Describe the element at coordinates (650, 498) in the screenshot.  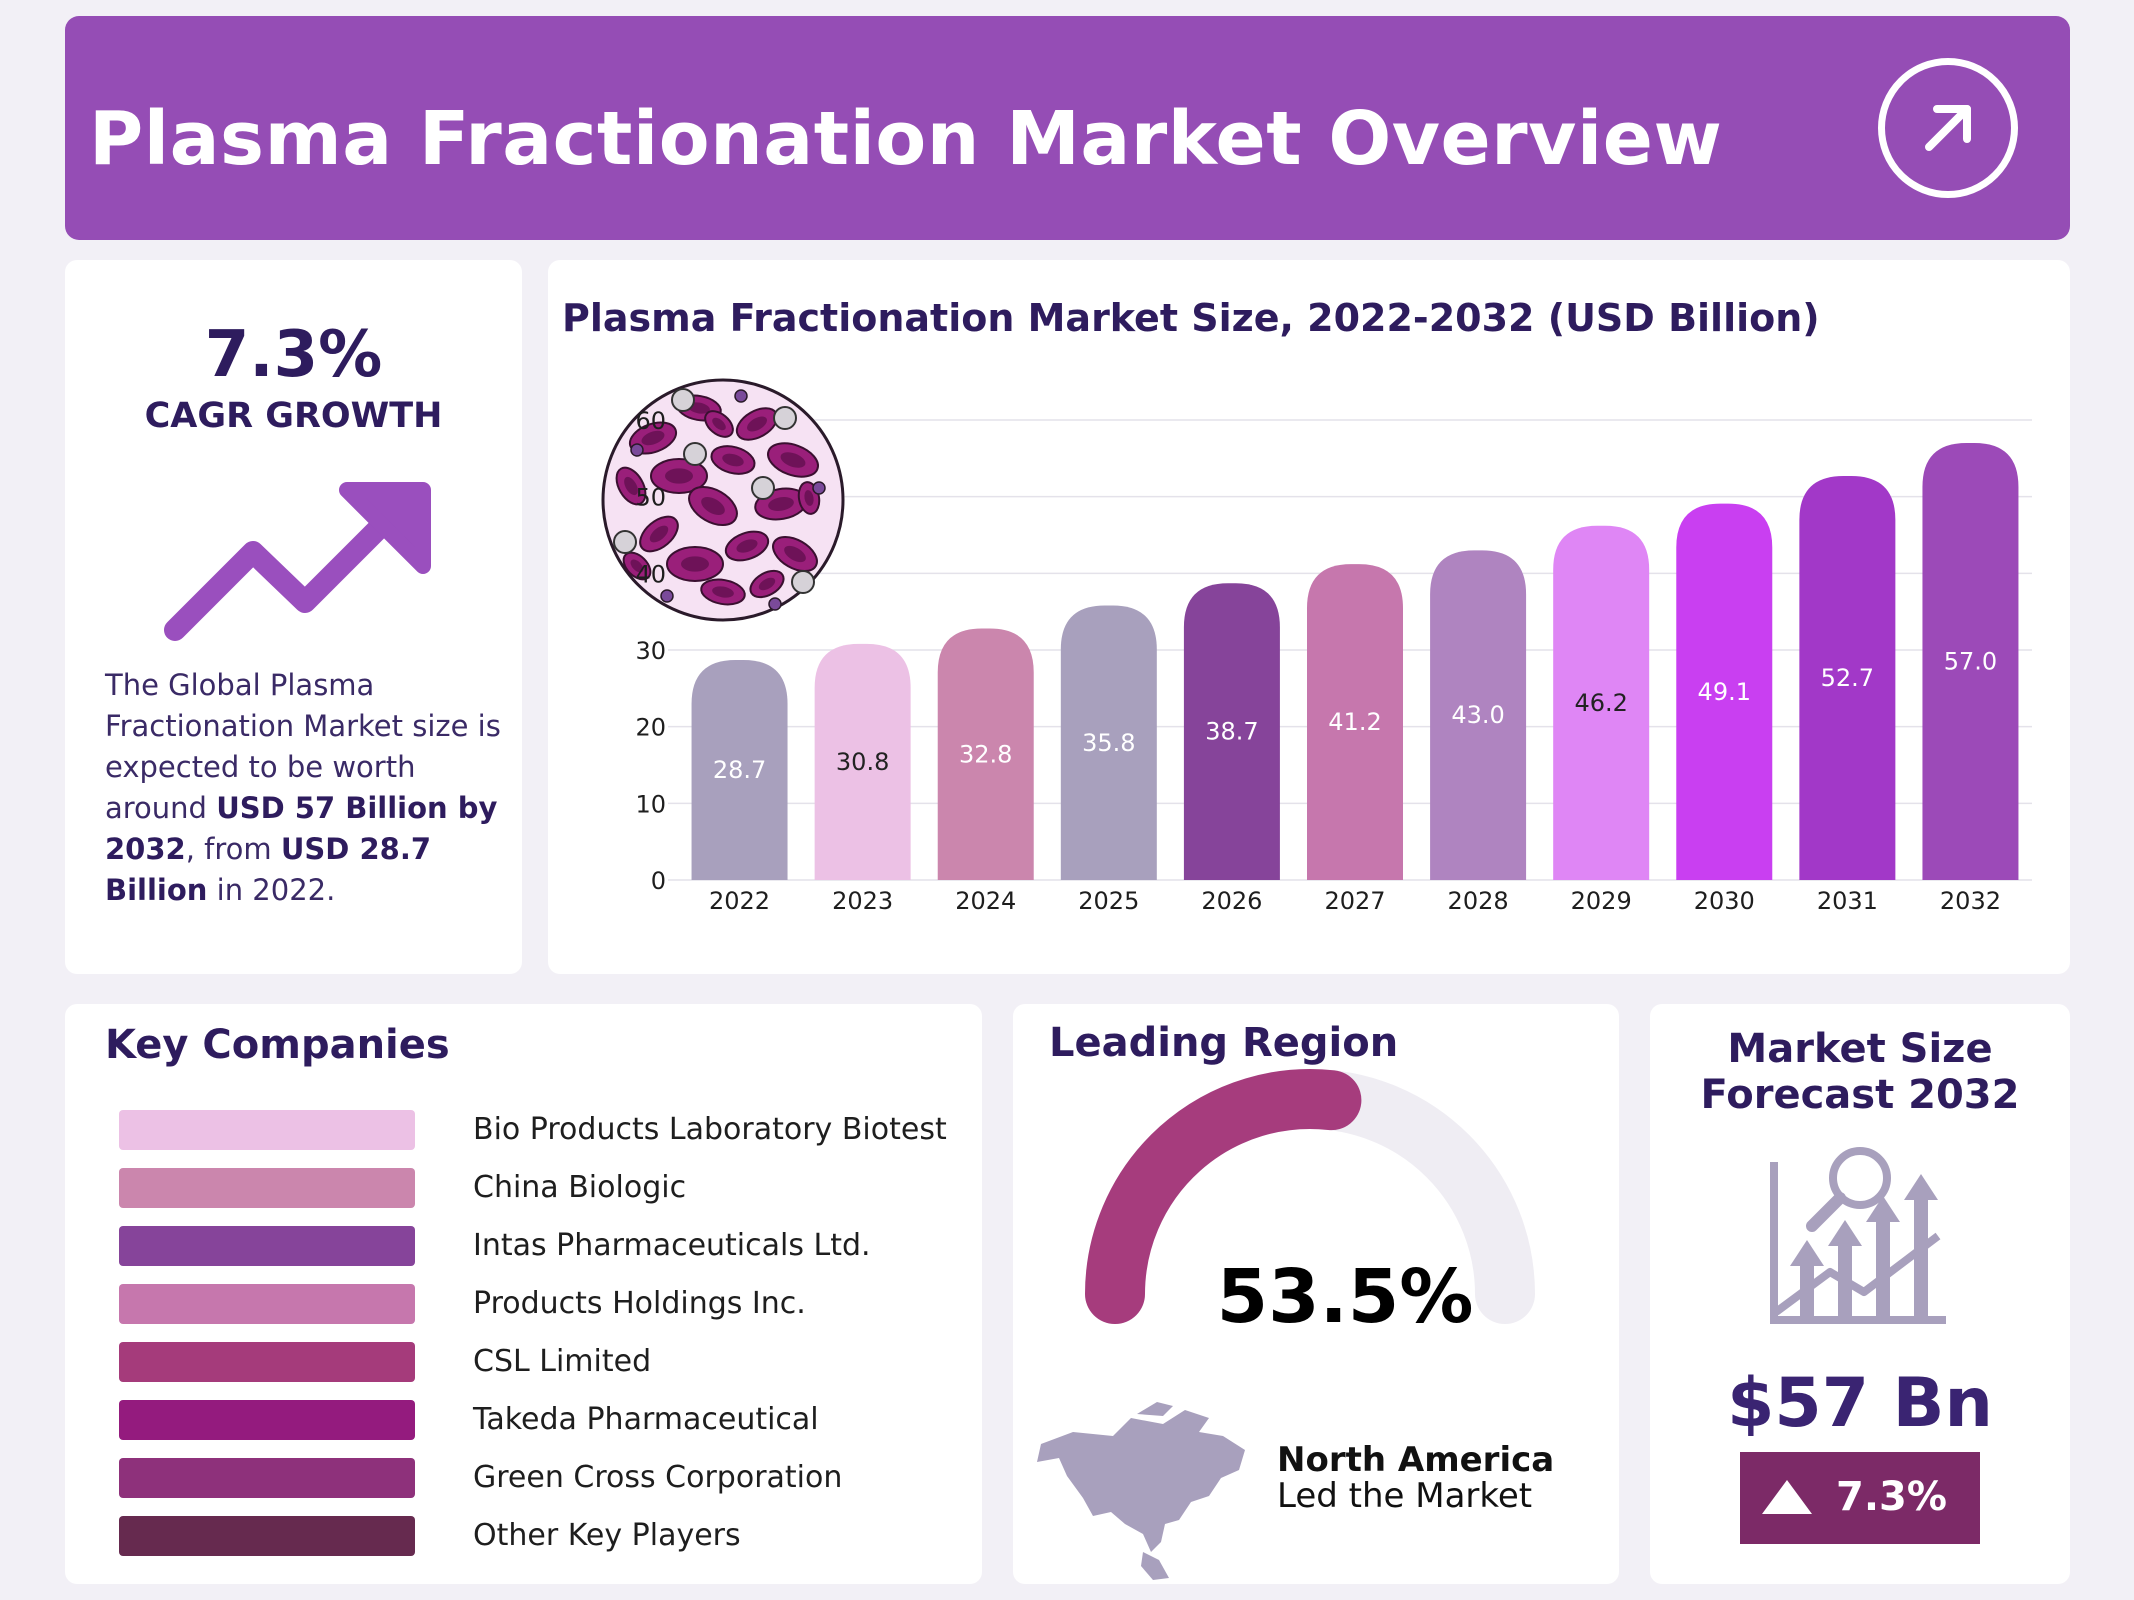
I see `y-tick-label: 50` at that location.